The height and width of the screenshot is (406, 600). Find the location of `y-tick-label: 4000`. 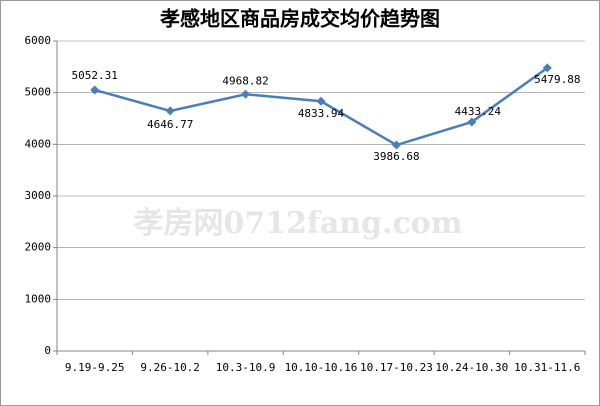

y-tick-label: 4000 is located at coordinates (38, 143).